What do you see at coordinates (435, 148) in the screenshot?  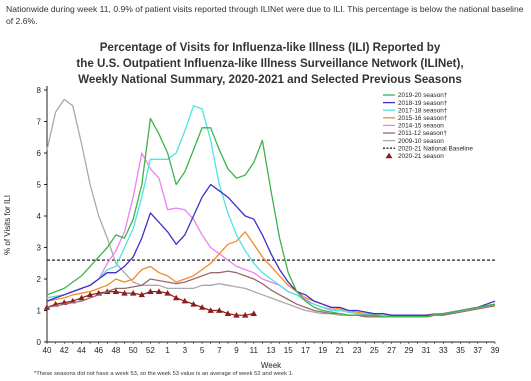 I see `legend-label: 2020-21 National Baseline` at bounding box center [435, 148].